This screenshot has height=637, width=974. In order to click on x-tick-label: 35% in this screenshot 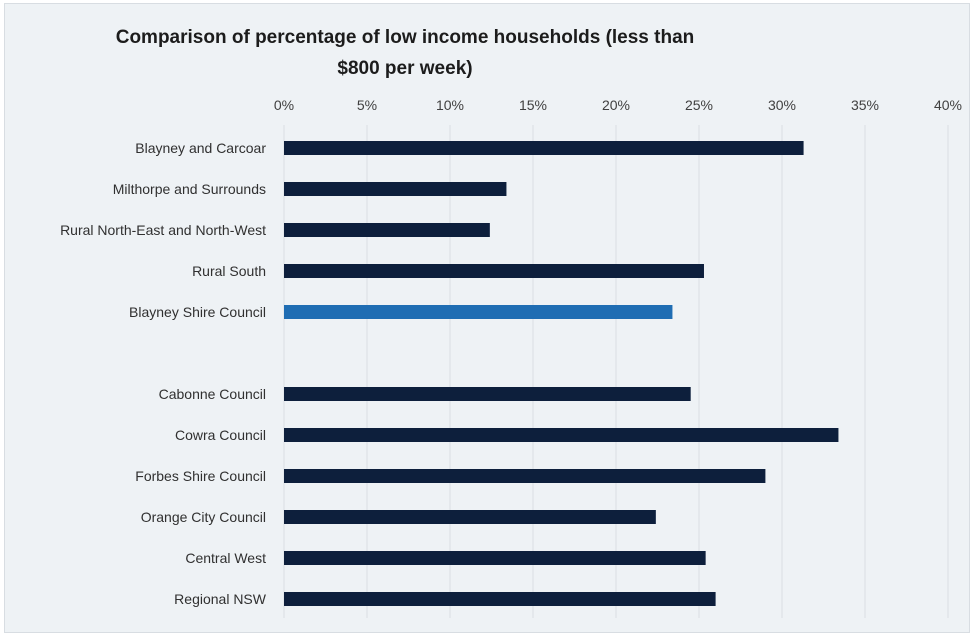, I will do `click(865, 105)`.